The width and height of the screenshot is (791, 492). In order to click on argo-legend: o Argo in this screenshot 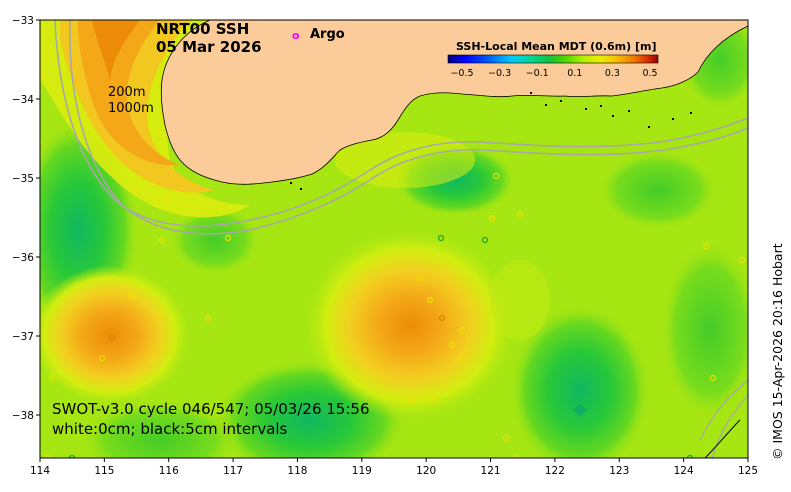, I will do `click(318, 34)`.